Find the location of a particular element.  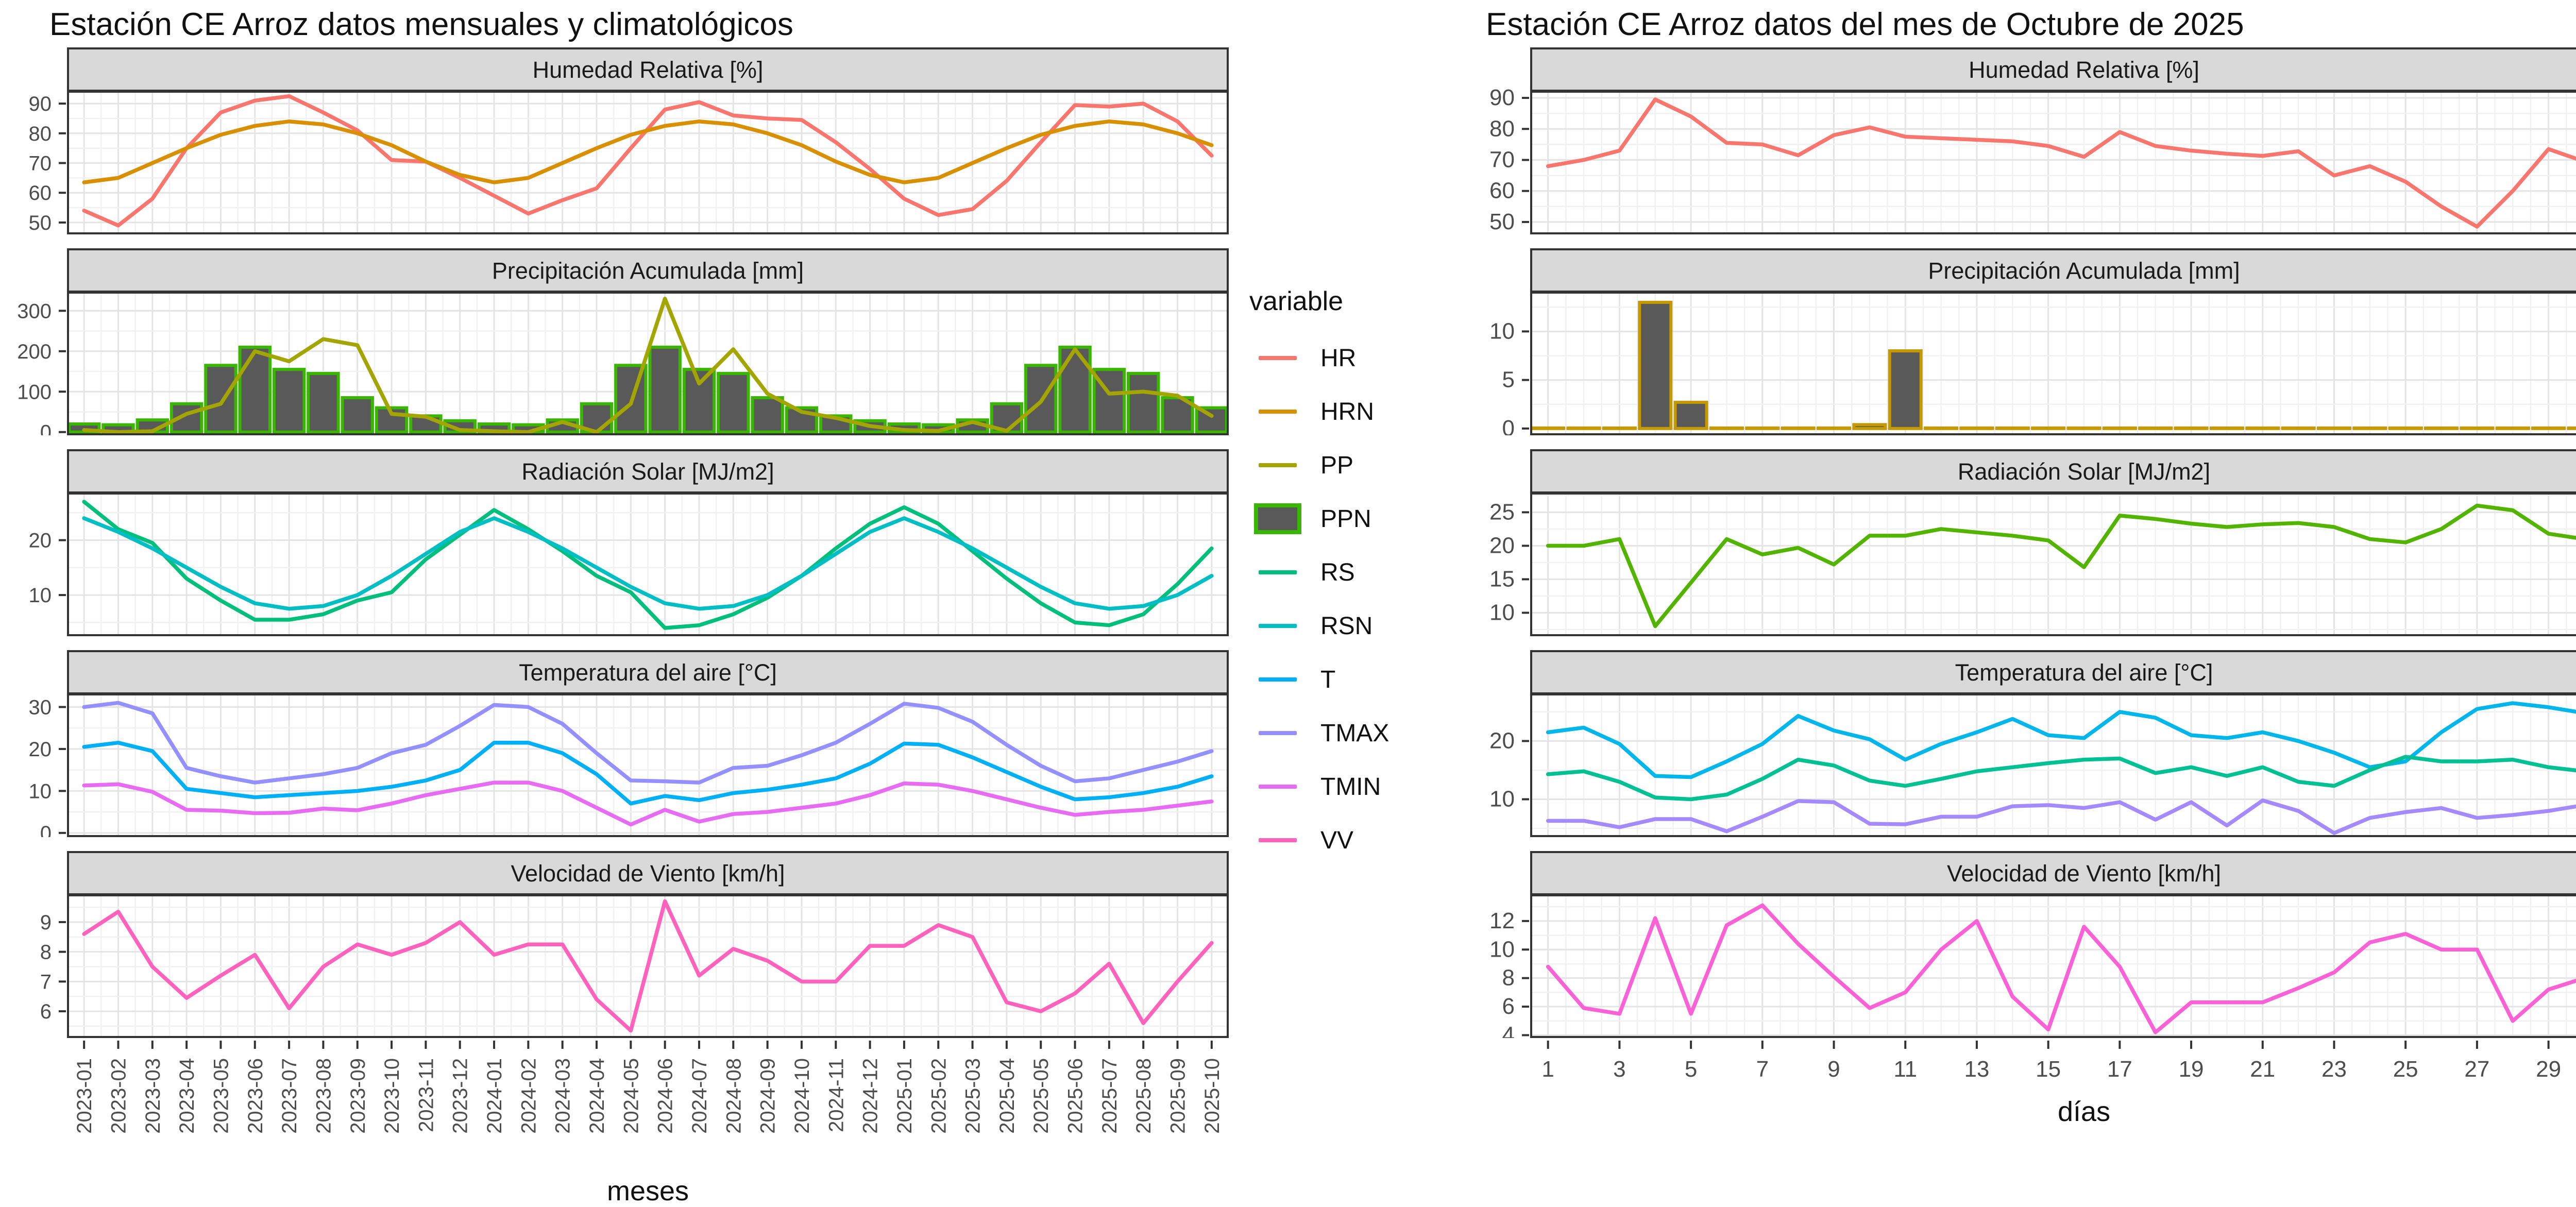

y-tick-label: 0 is located at coordinates (46, 829).